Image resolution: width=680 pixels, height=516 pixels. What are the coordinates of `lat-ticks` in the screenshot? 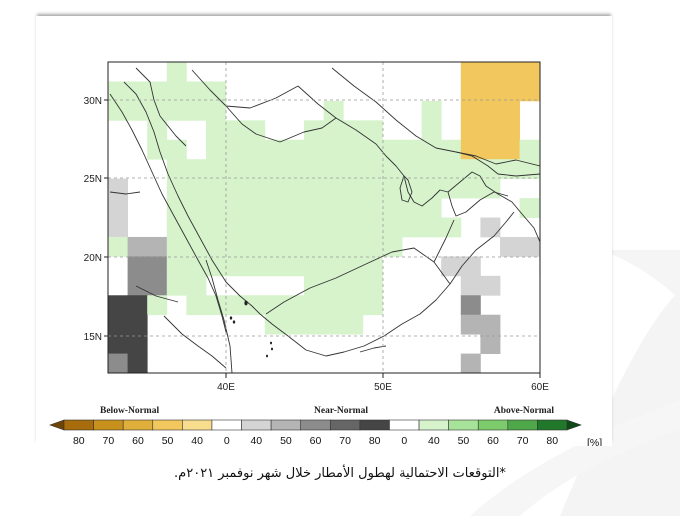 It's located at (106, 218).